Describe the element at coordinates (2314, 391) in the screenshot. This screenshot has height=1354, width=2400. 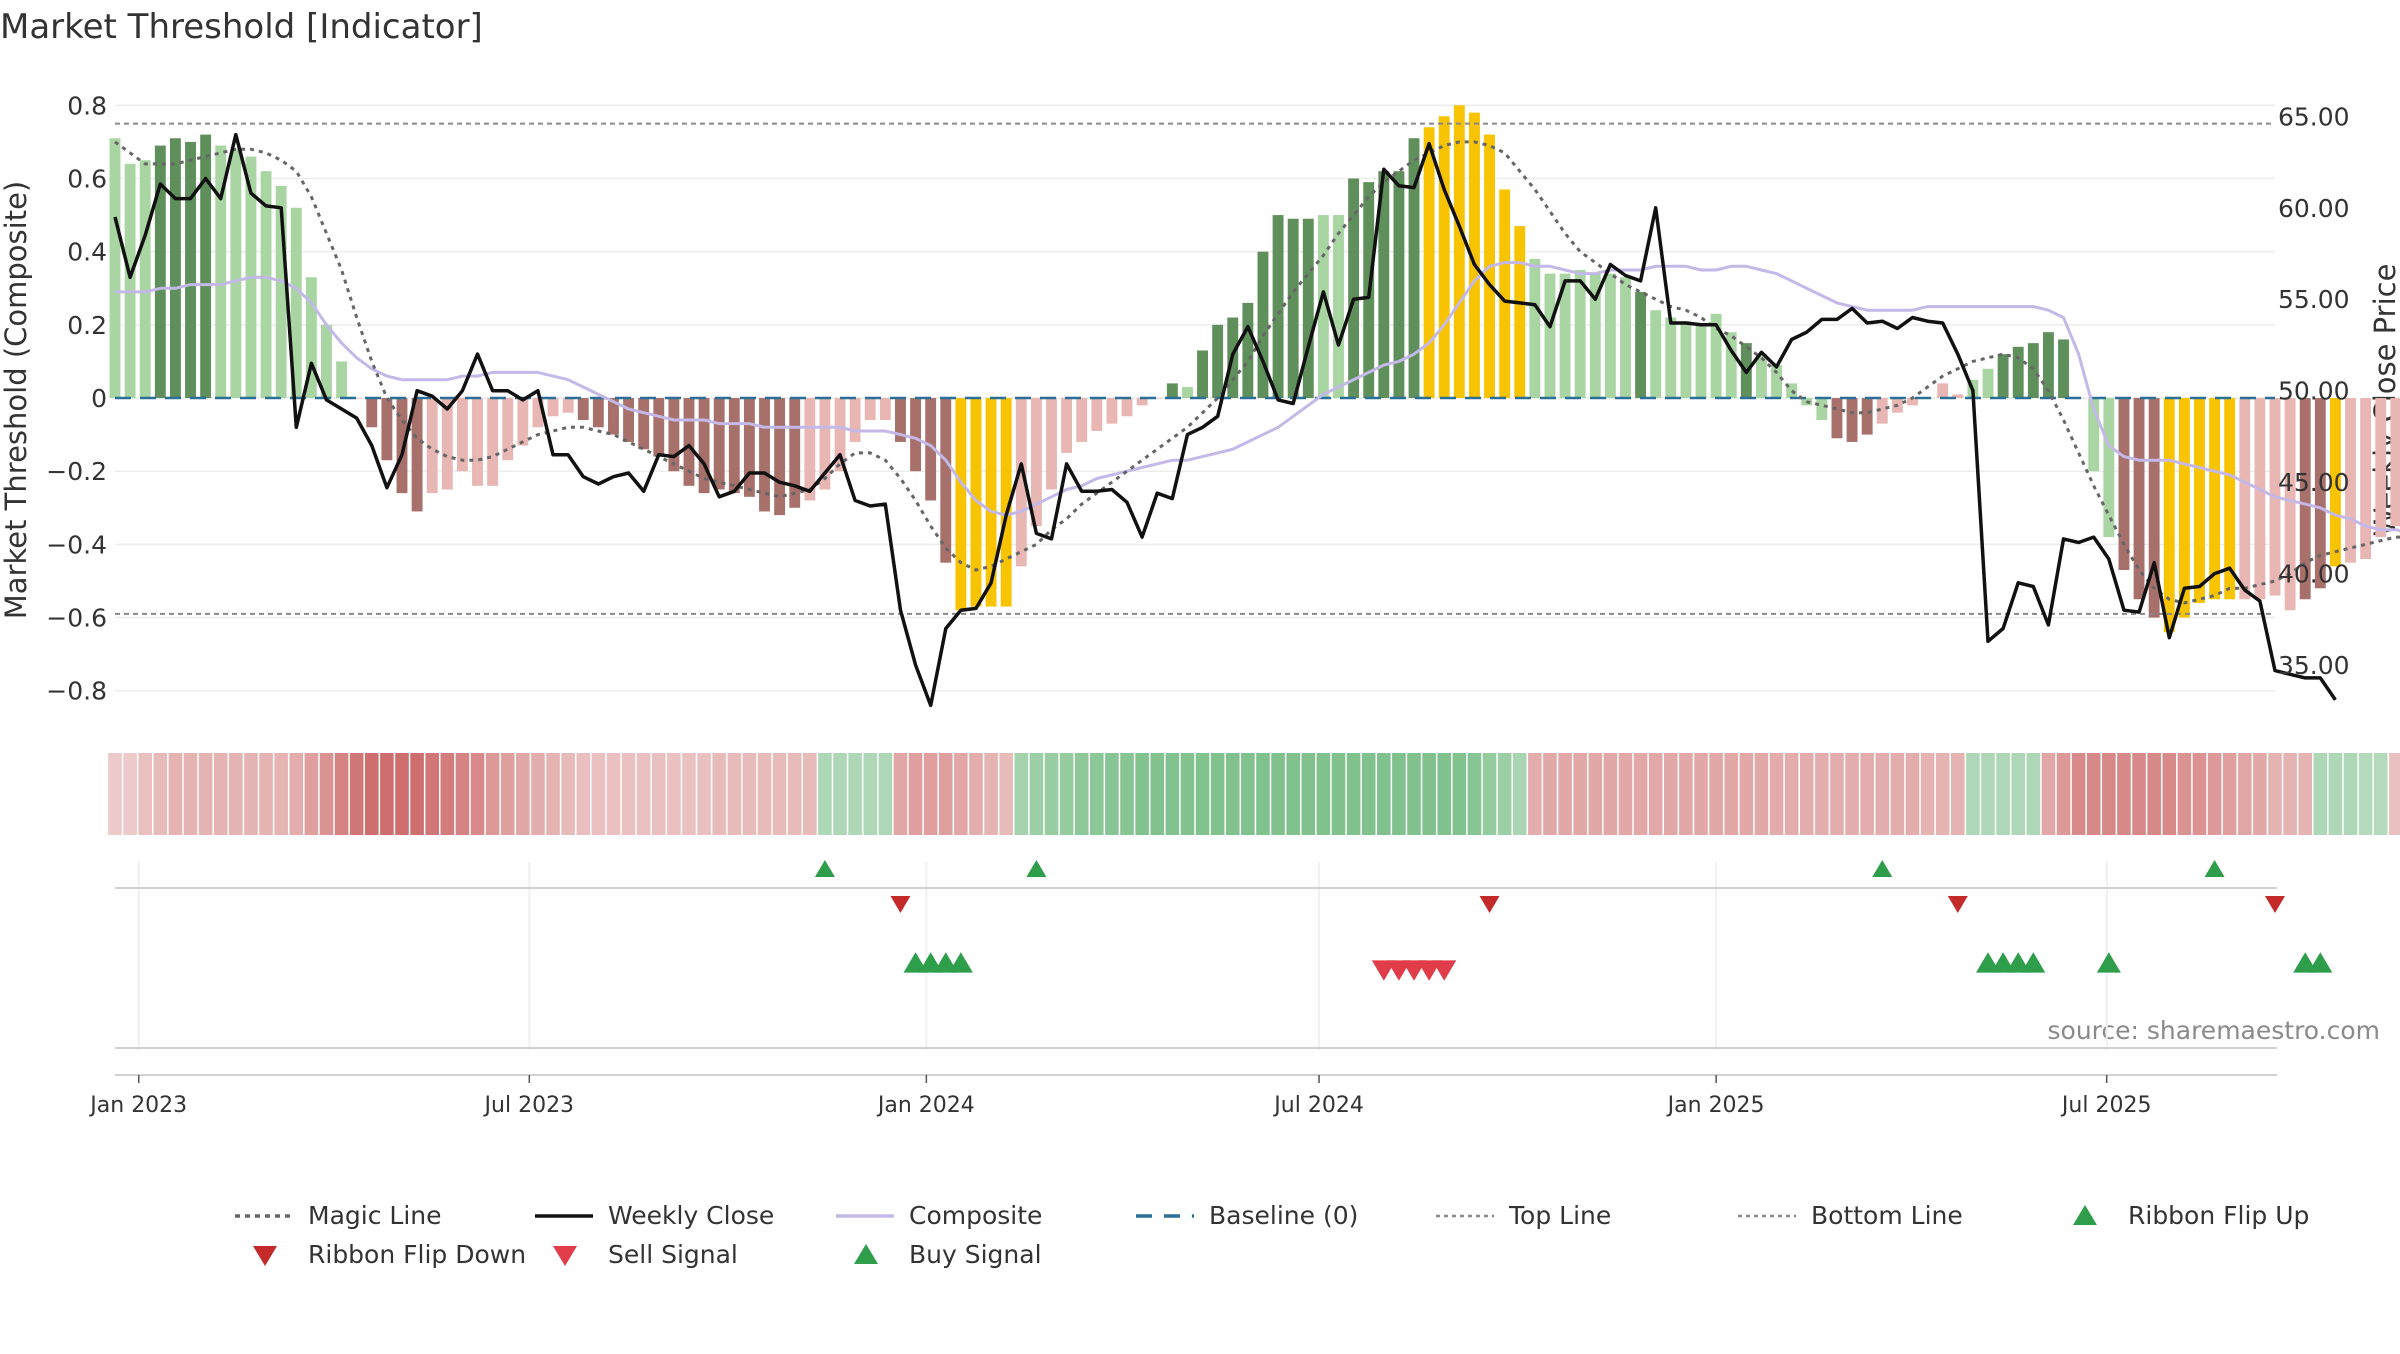
I see `y2-tick-label: 50.00` at that location.